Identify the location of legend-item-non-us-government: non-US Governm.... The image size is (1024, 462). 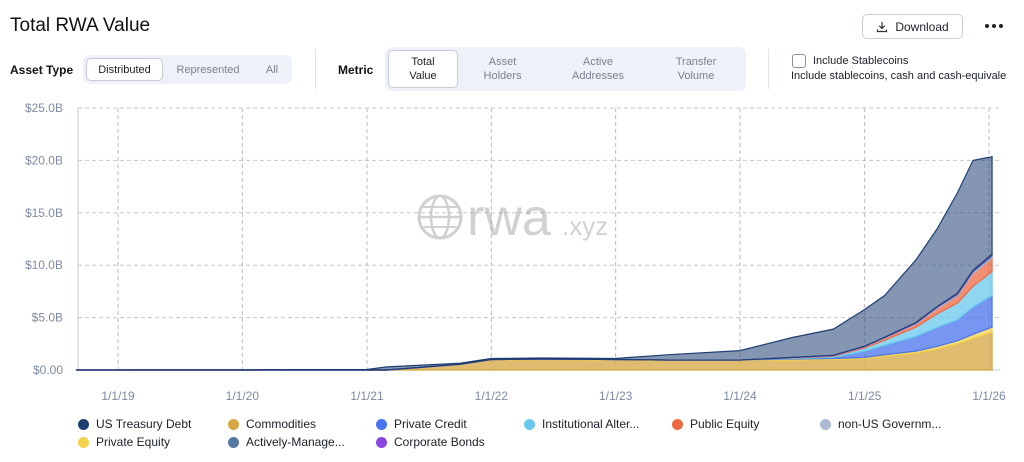
(880, 424).